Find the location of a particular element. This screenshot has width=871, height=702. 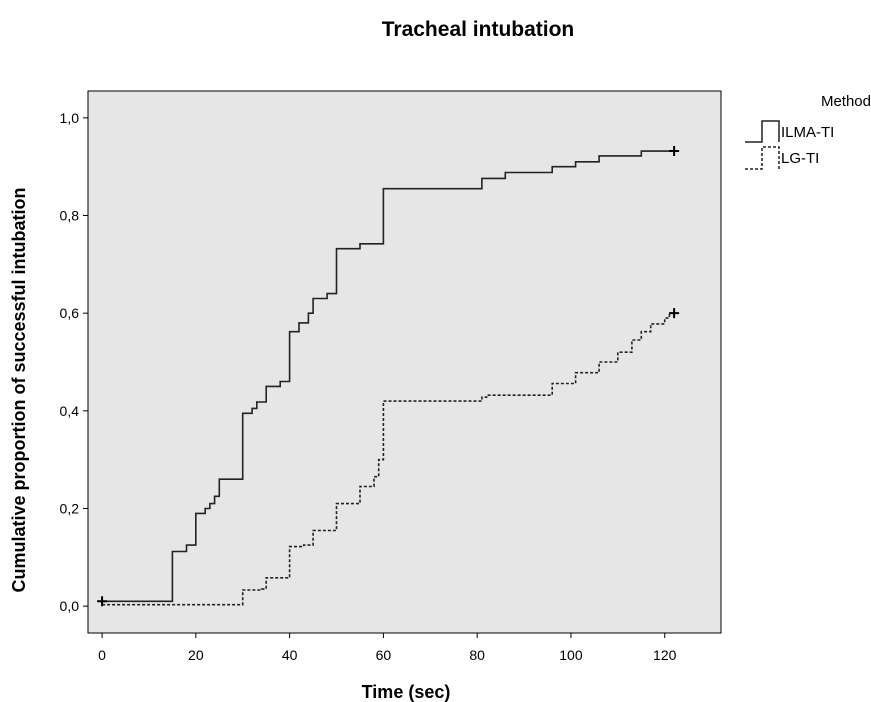

legend-item-lg-ti: LG-TI is located at coordinates (782, 158).